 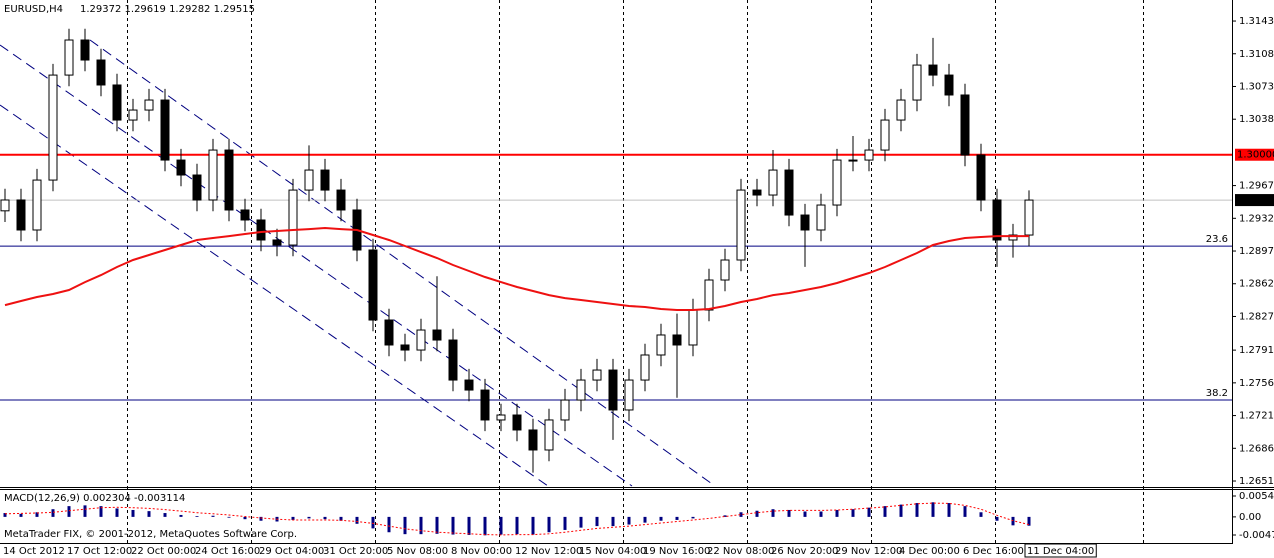 What do you see at coordinates (1256, 251) in the screenshot?
I see `y-tick-label: 1.28970` at bounding box center [1256, 251].